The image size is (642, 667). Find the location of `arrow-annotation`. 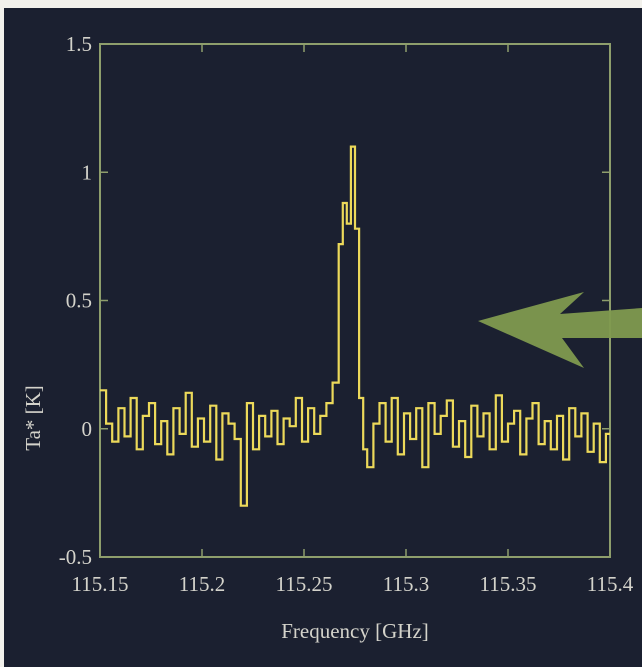

arrow-annotation is located at coordinates (560, 330).